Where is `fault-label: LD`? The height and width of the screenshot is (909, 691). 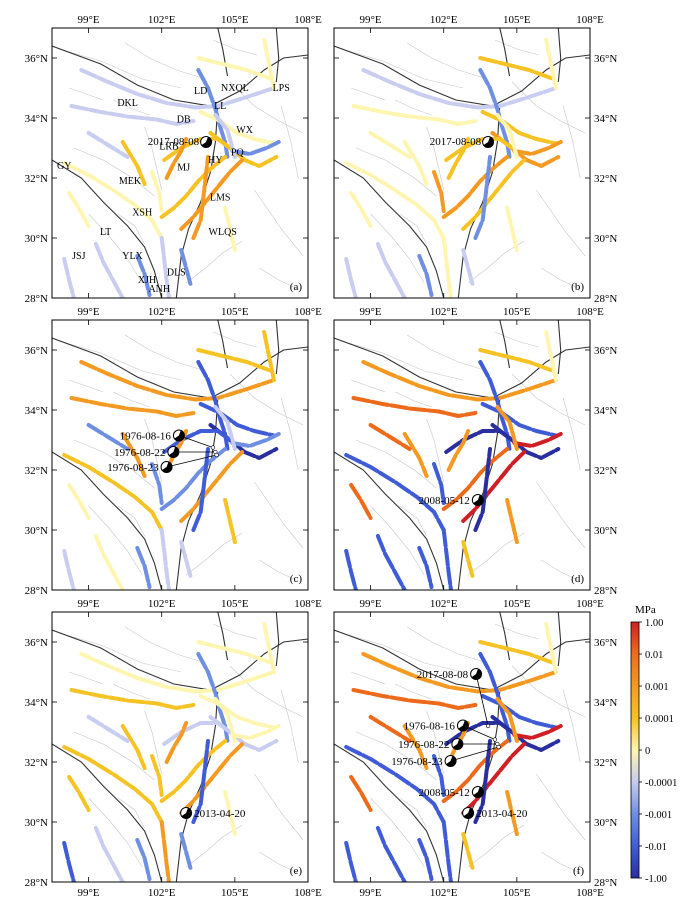
fault-label: LD is located at coordinates (200, 91).